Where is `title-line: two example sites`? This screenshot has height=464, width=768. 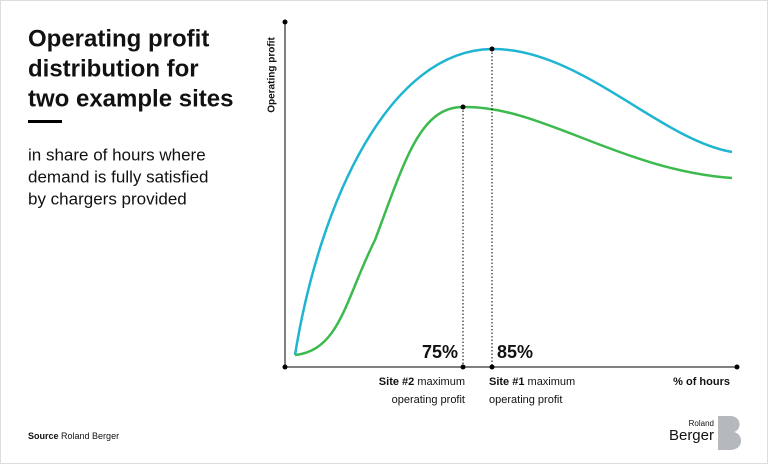 title-line: two example sites is located at coordinates (130, 98).